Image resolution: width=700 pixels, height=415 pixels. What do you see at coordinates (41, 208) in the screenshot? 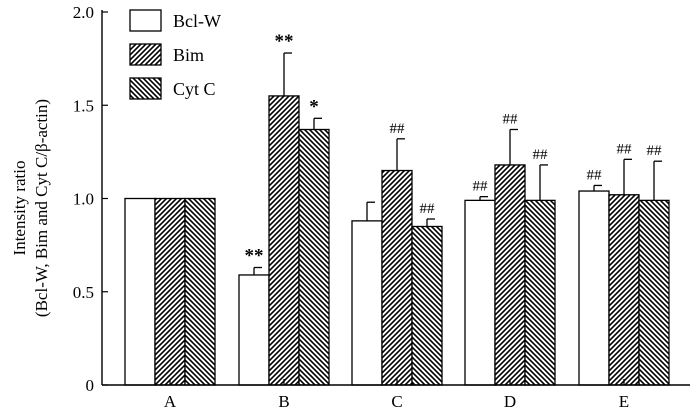
I see `y-axis-label-line2: (Bcl-W, Bim and Cyt C/β-actin)` at bounding box center [41, 208].